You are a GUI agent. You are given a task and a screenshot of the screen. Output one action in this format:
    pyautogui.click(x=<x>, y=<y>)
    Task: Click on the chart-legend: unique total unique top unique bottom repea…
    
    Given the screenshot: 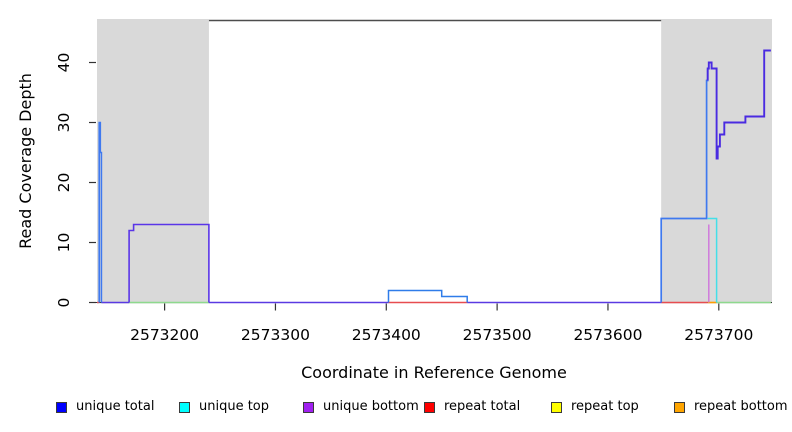 What is the action you would take?
    pyautogui.click(x=396, y=410)
    